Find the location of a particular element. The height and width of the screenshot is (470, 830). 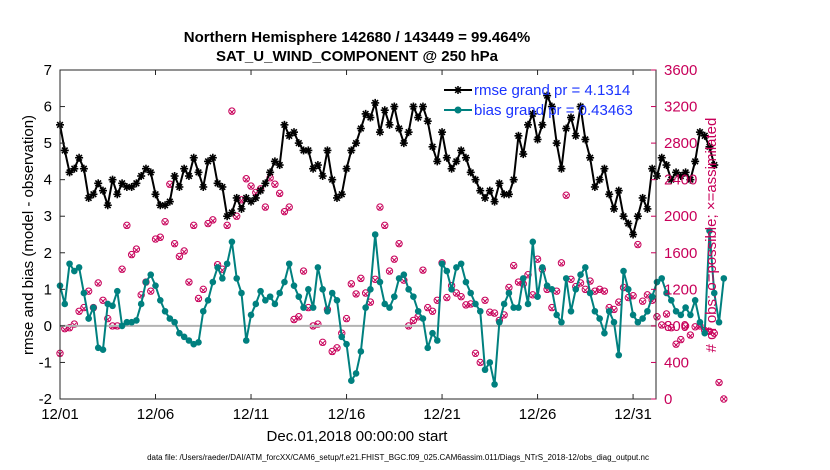

y-tick-label-right: 1600 is located at coordinates (680, 253).